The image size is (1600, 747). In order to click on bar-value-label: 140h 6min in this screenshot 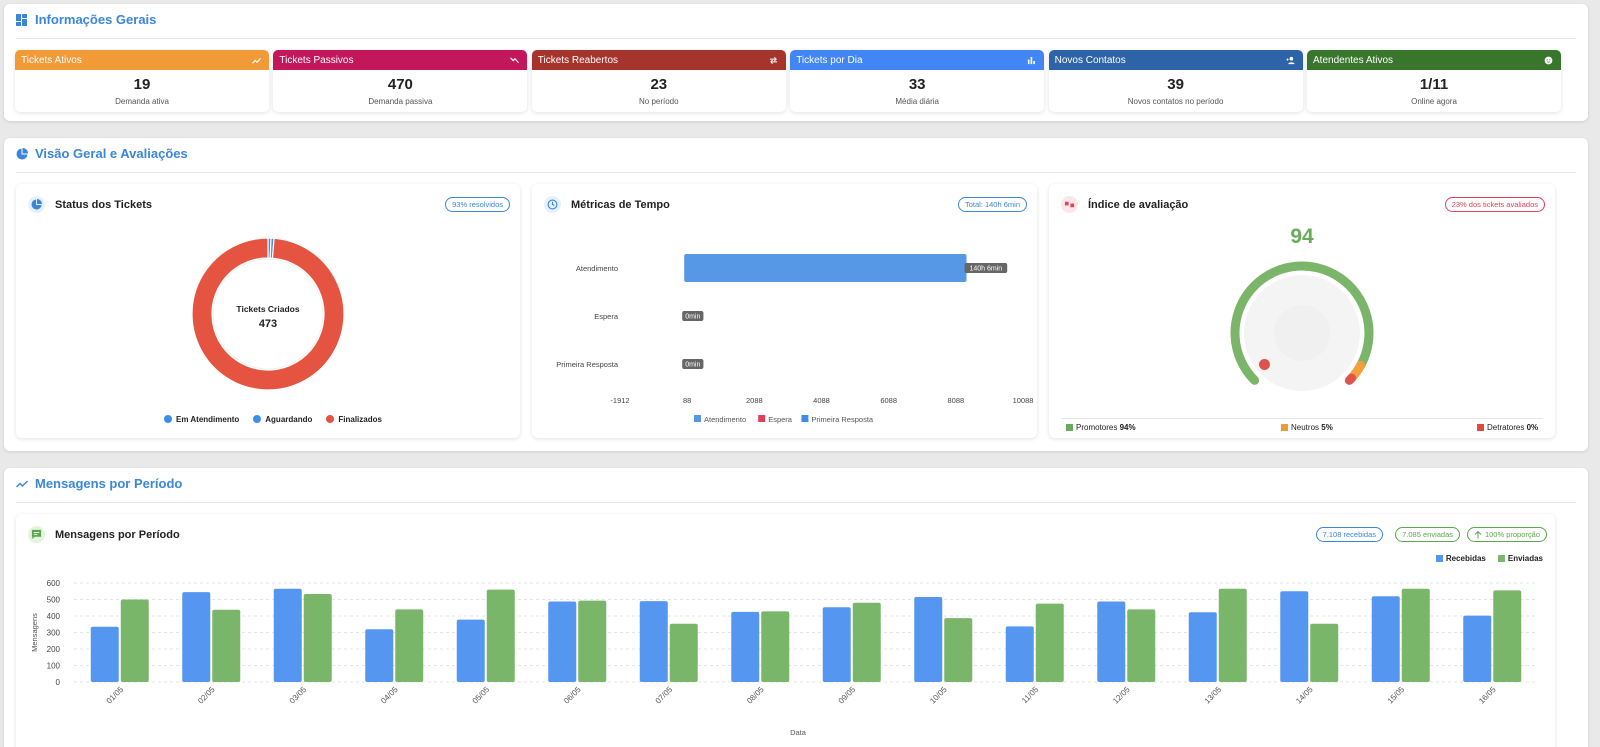, I will do `click(986, 269)`.